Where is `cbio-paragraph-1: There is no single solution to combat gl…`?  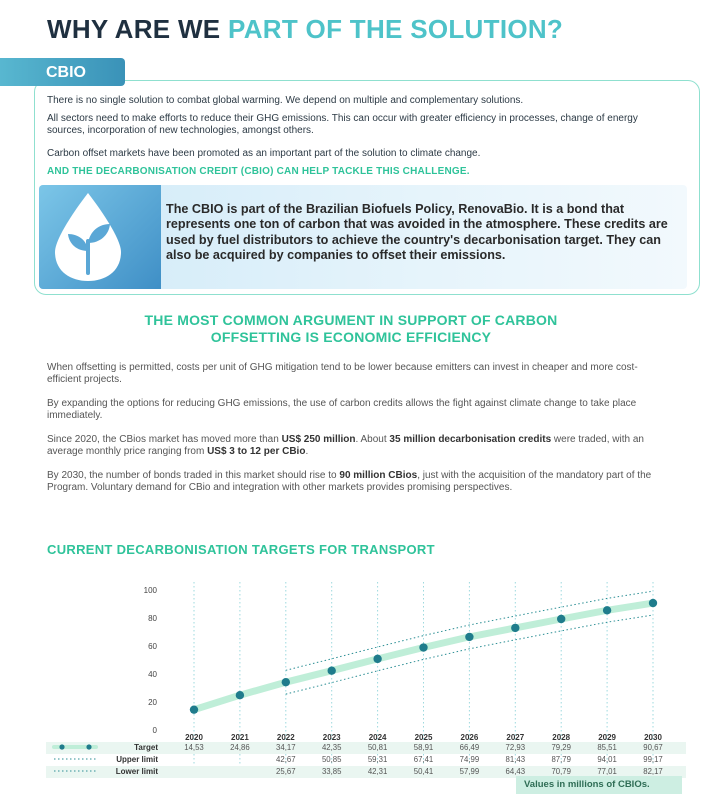
cbio-paragraph-1: There is no single solution to combat gl… is located at coordinates (285, 100).